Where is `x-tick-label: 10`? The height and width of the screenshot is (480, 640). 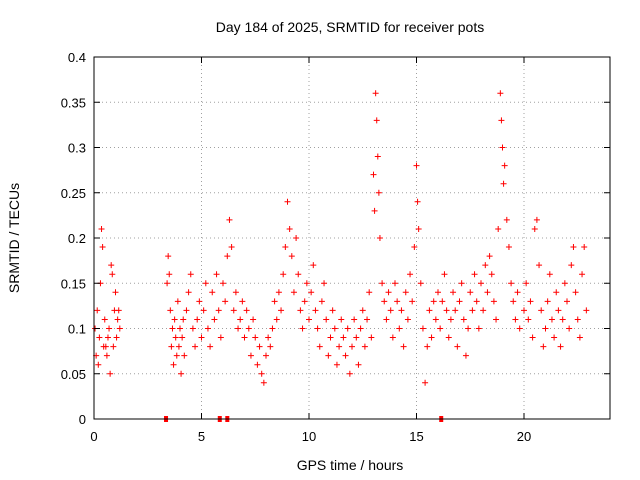 x-tick-label: 10 is located at coordinates (309, 436).